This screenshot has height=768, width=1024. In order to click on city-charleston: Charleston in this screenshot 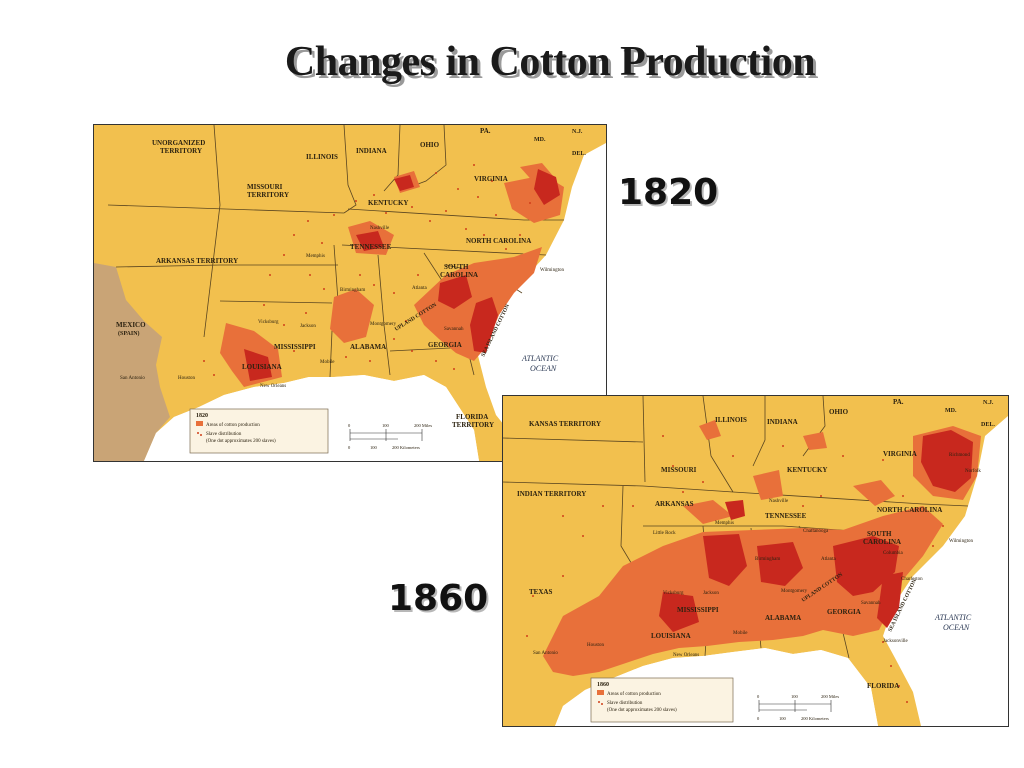, I will do `click(912, 579)`.